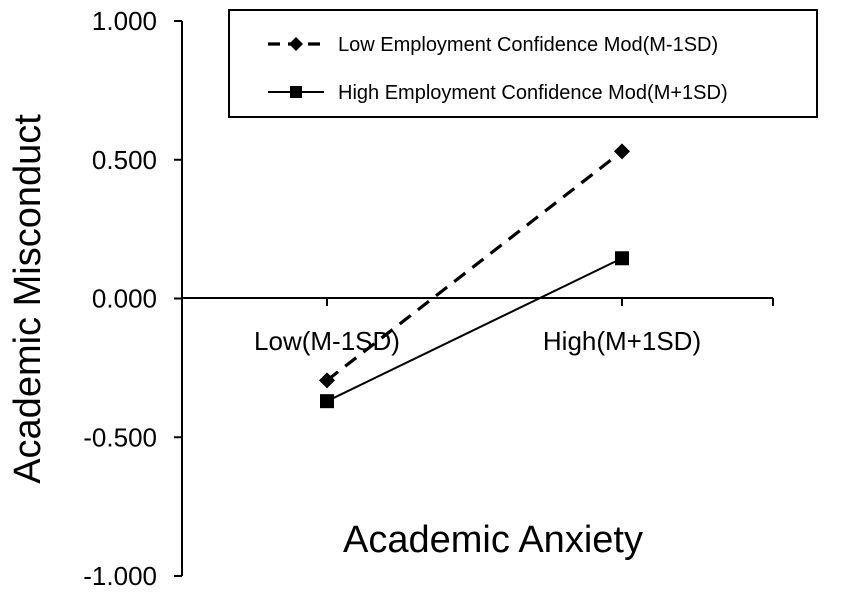  What do you see at coordinates (622, 341) in the screenshot?
I see `x-category-label: High(M+1SD)` at bounding box center [622, 341].